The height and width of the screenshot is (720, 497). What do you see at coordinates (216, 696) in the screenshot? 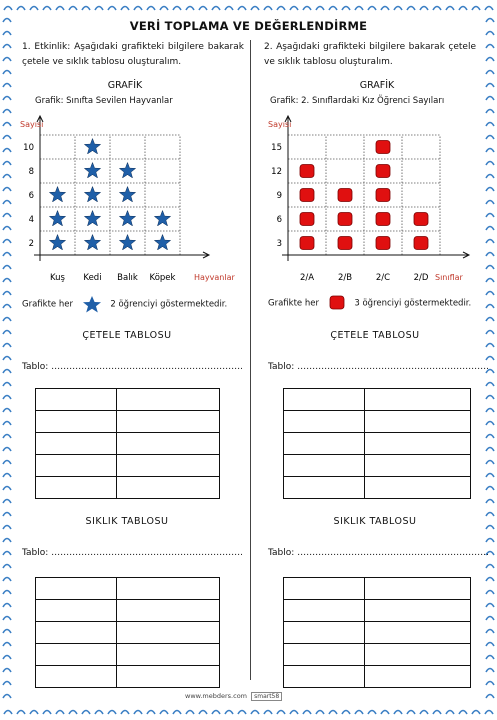
I see `footer-site: www.mebders.com` at bounding box center [216, 696].